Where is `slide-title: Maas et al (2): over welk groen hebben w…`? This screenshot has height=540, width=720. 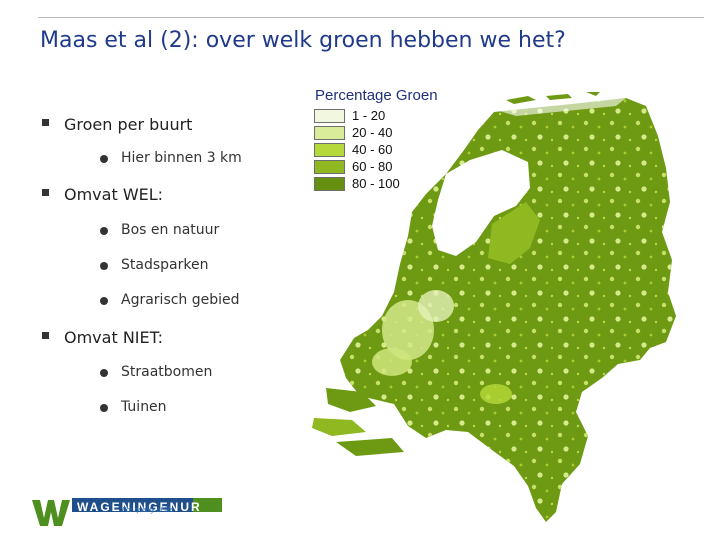 slide-title: Maas et al (2): over welk groen hebben w… is located at coordinates (303, 40).